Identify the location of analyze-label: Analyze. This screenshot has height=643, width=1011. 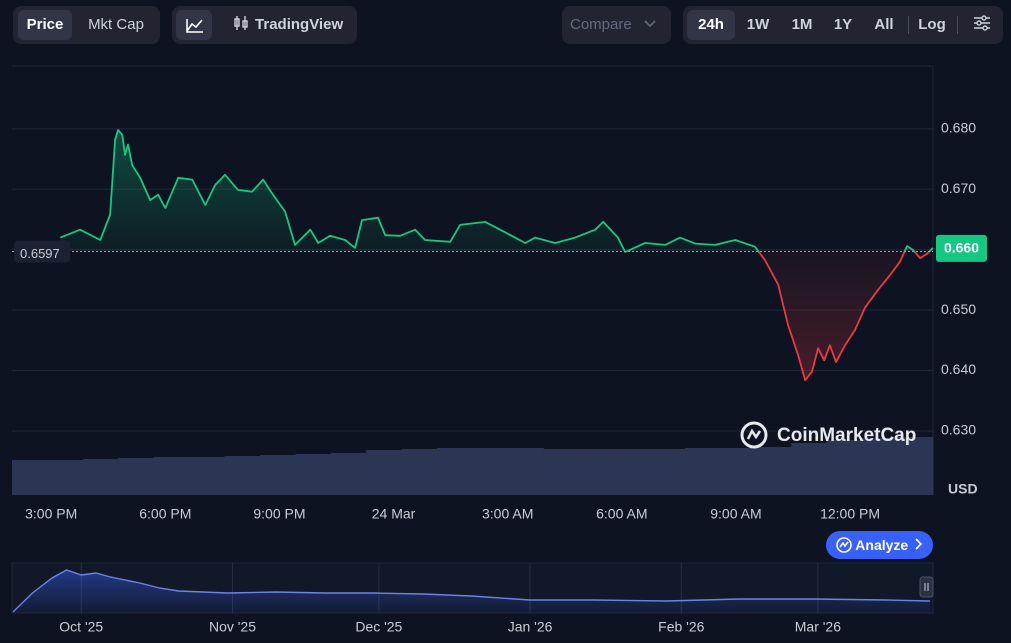
(882, 545).